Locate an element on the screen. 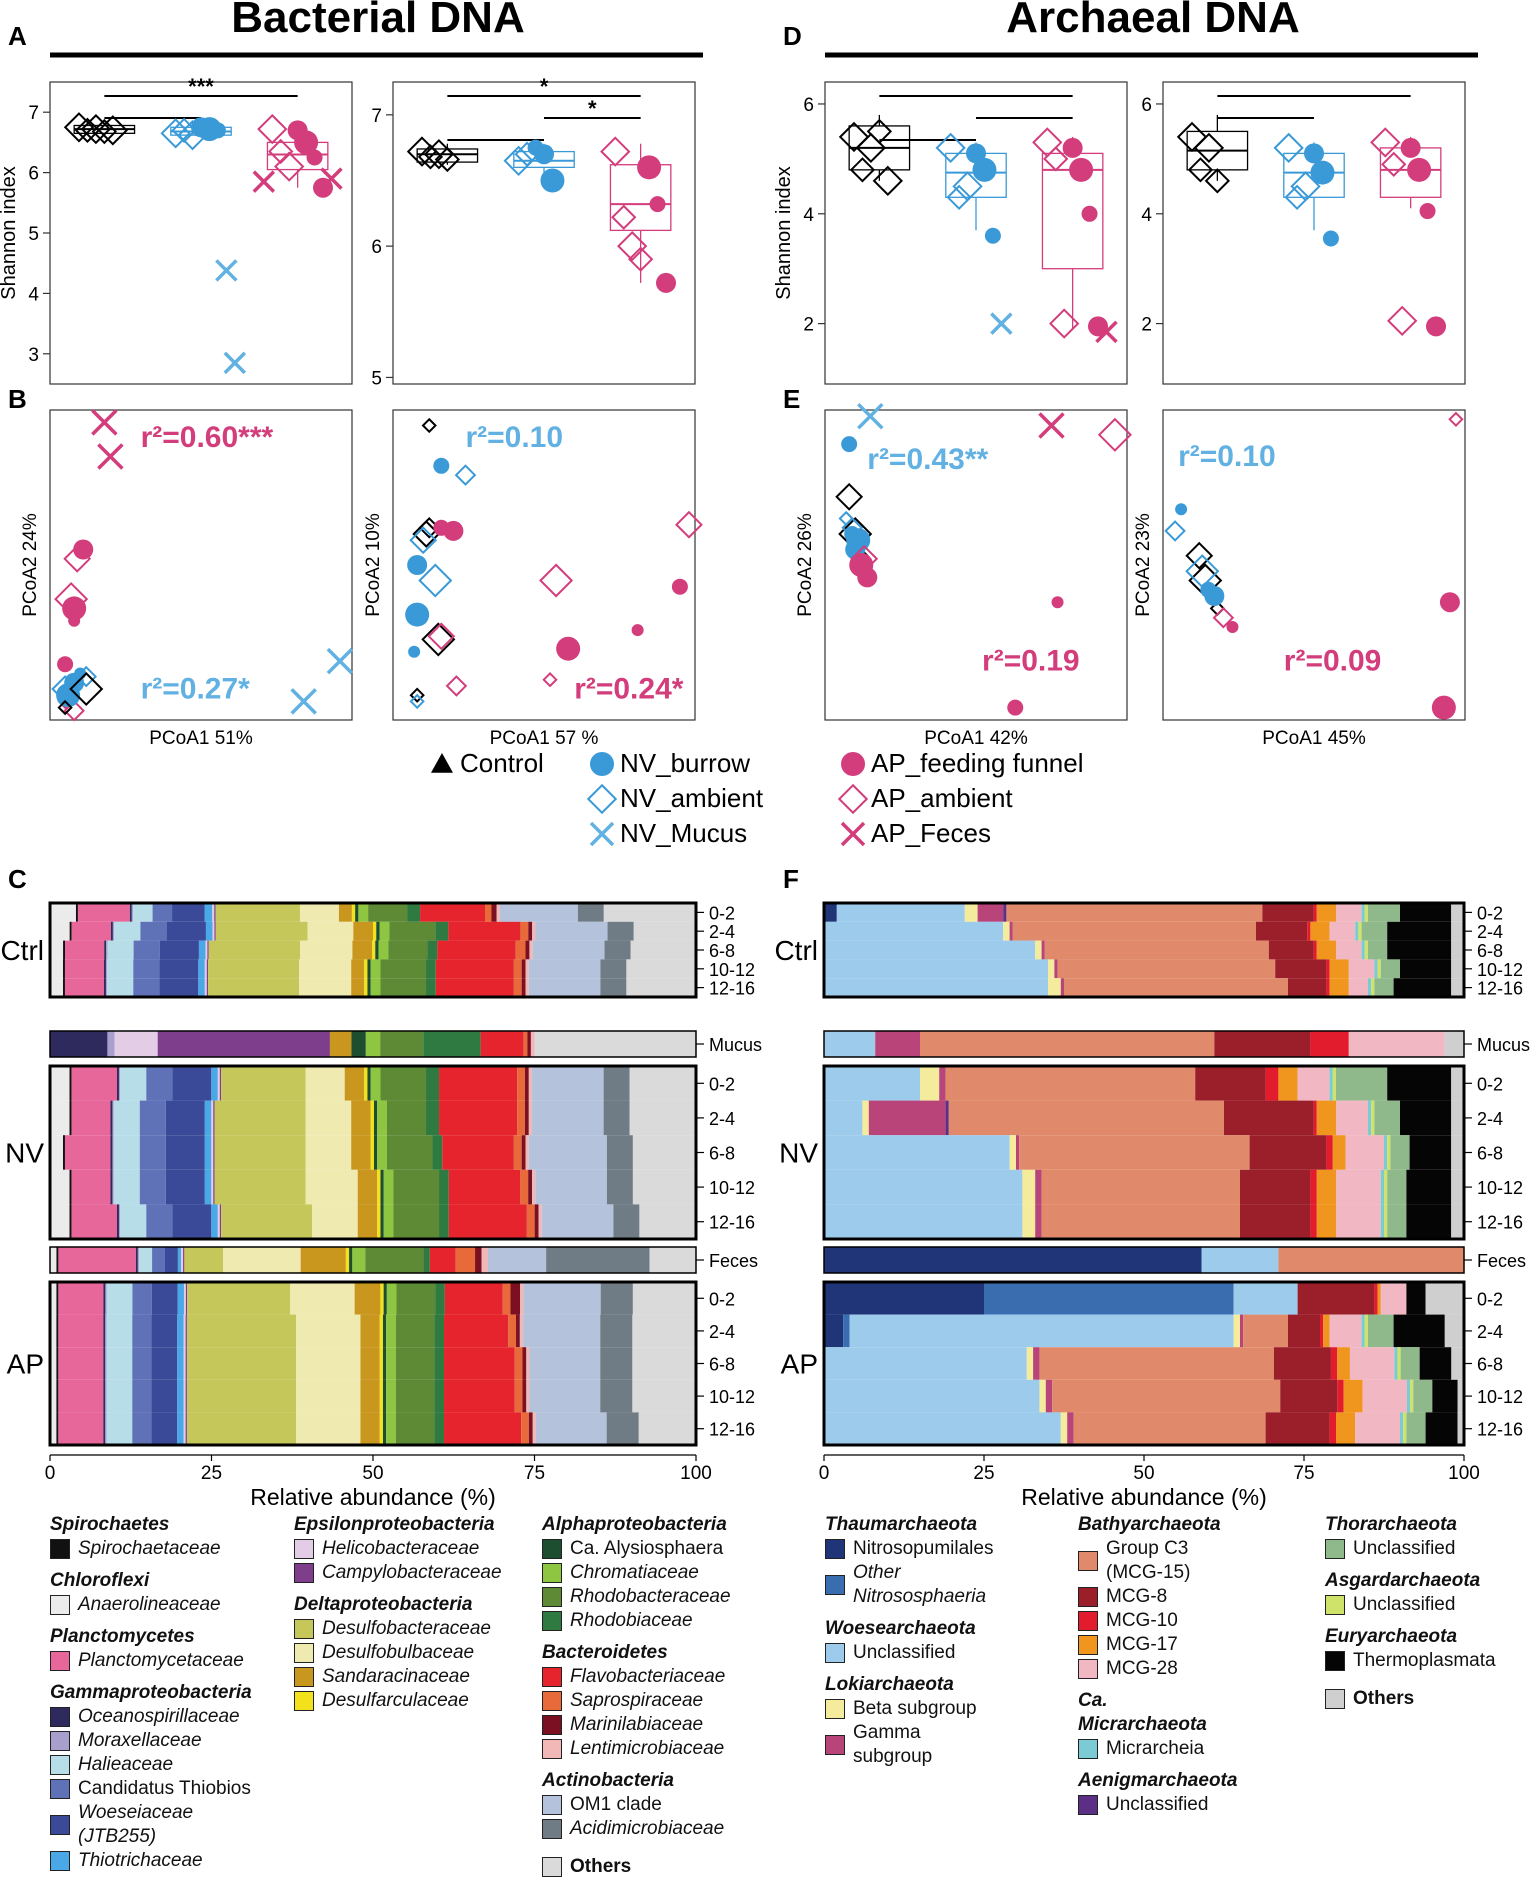 Image resolution: width=1535 pixels, height=1889 pixels. legend-marker-diamond is located at coordinates (853, 799).